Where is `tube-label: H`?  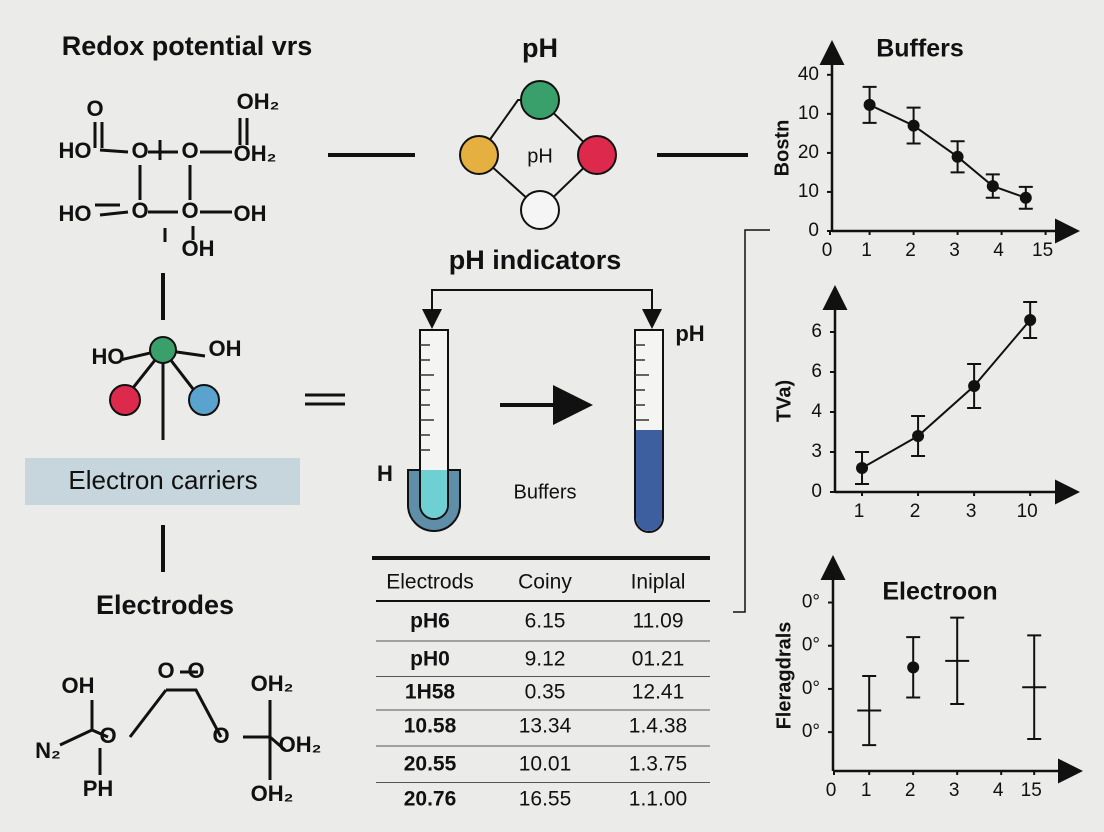 tube-label: H is located at coordinates (385, 473).